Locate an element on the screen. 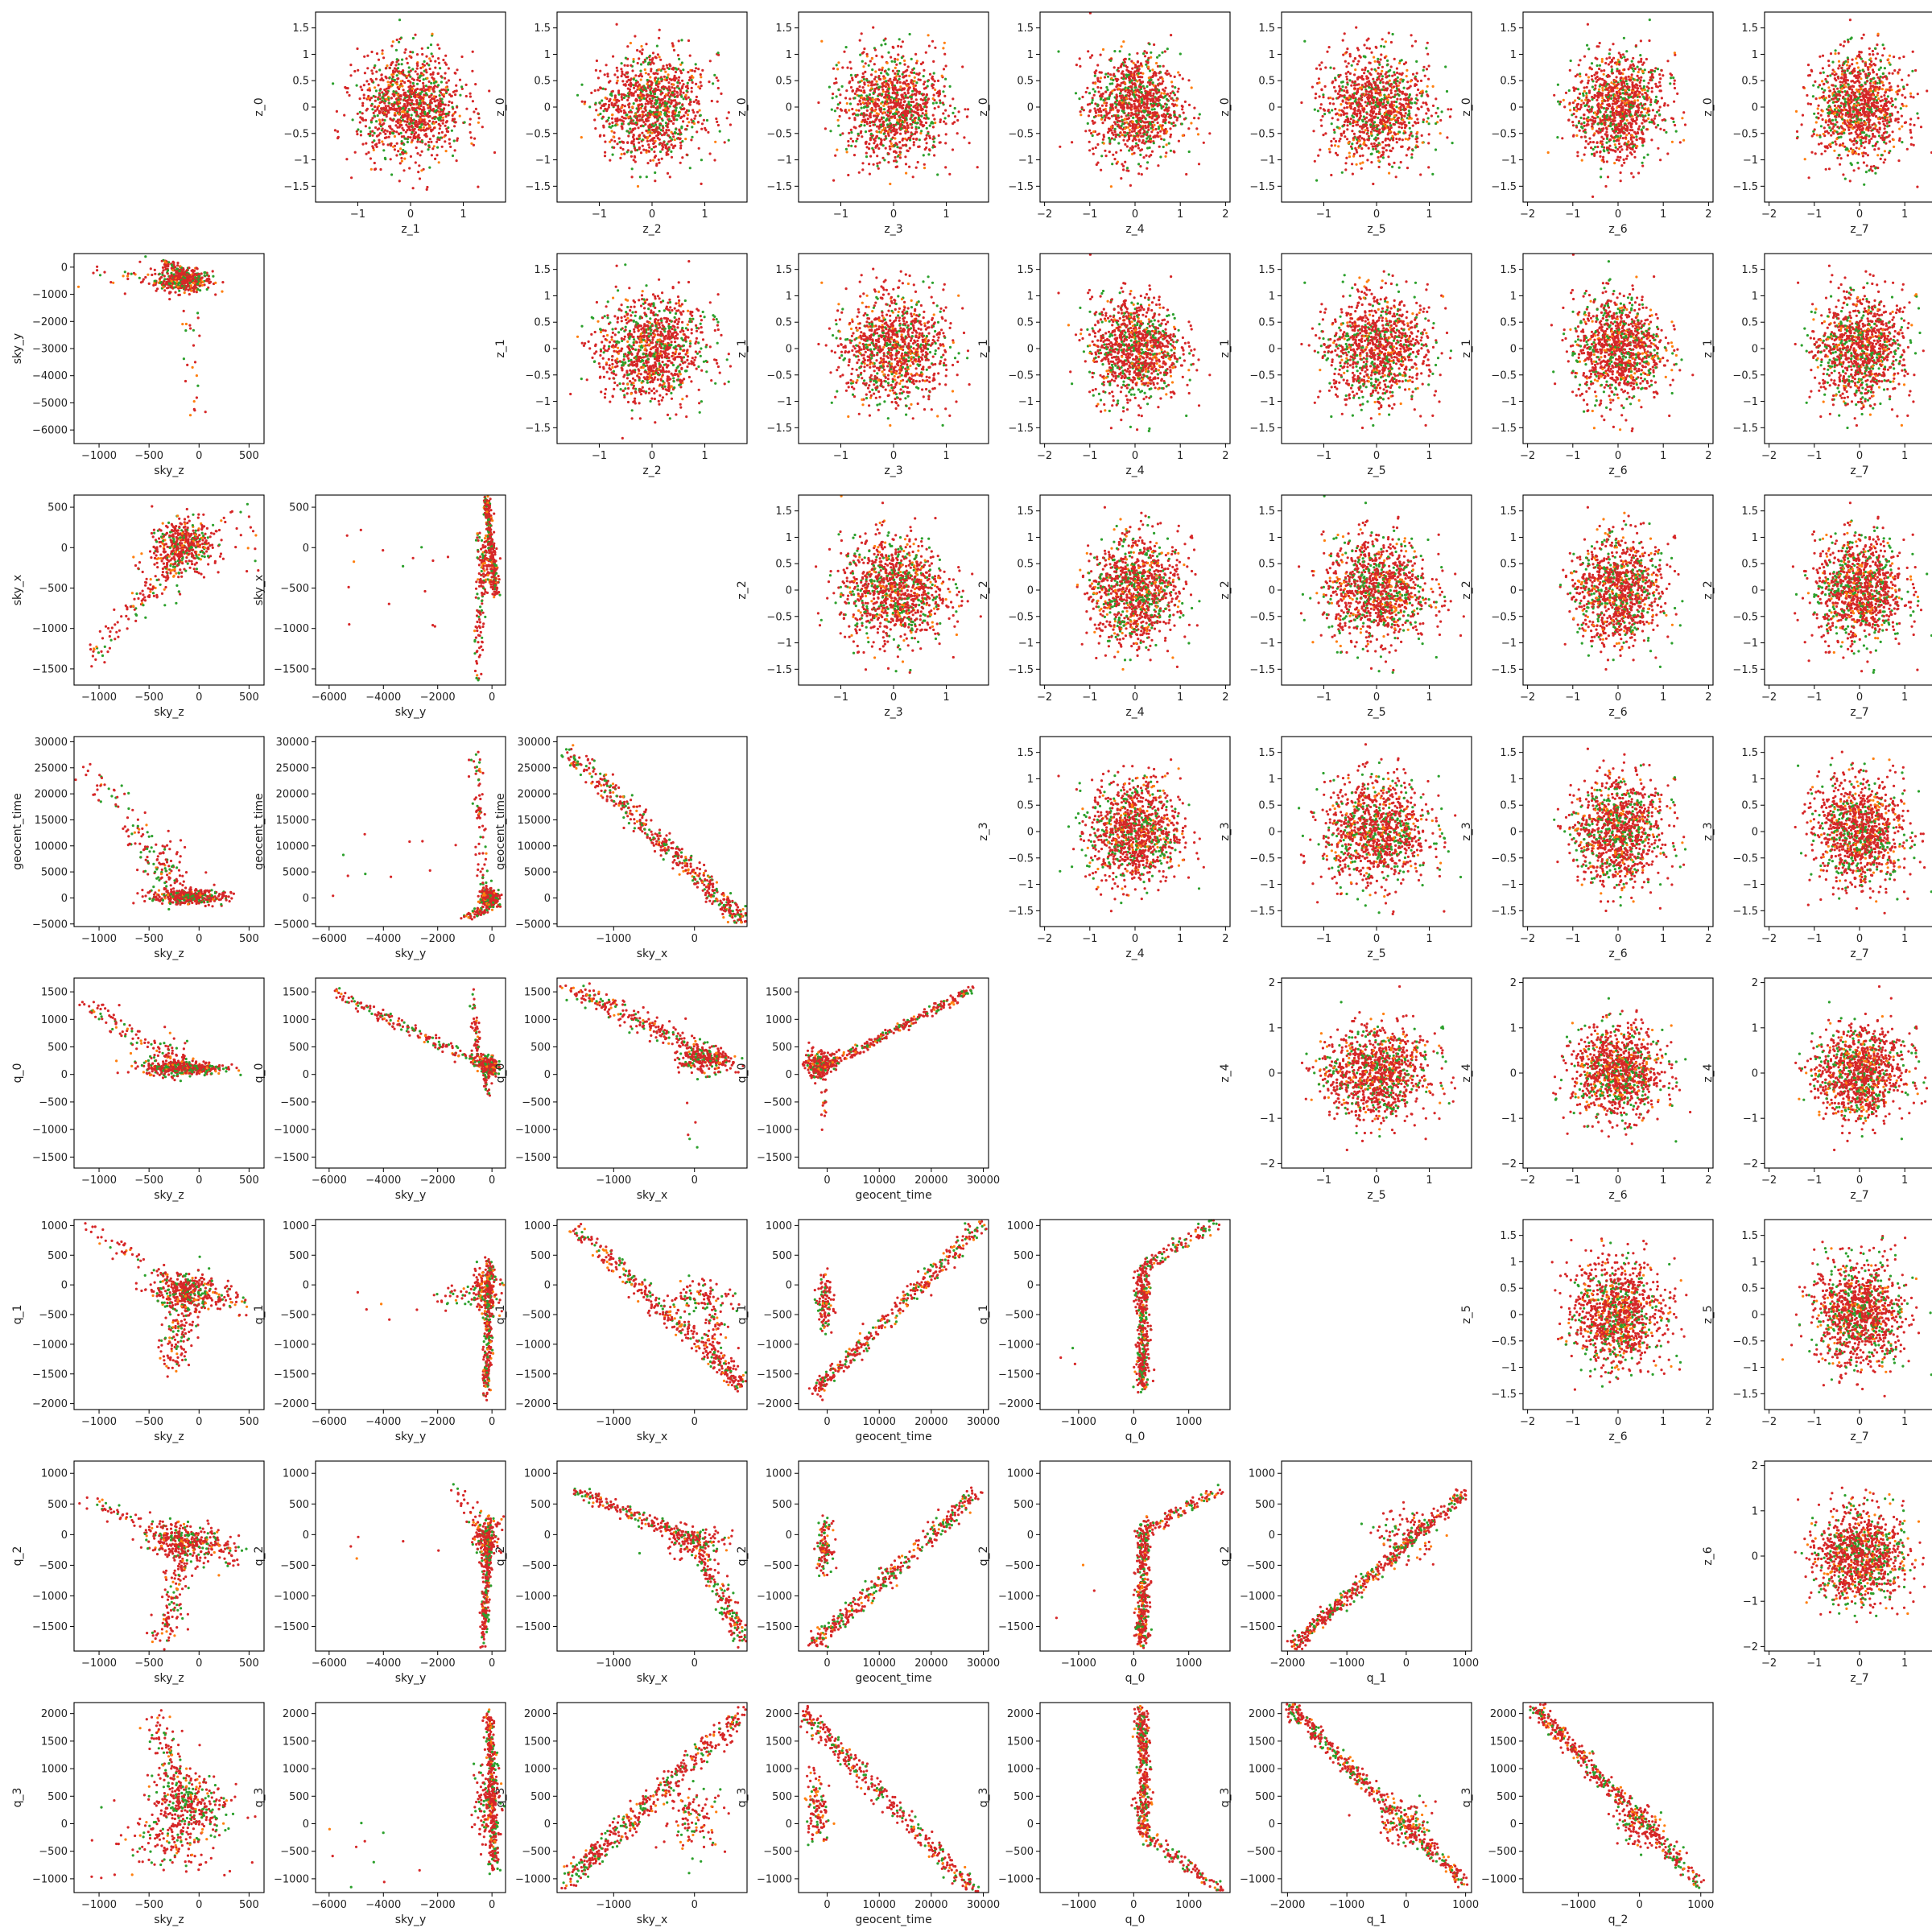  x-tick-label: −1000 is located at coordinates (613, 1180).